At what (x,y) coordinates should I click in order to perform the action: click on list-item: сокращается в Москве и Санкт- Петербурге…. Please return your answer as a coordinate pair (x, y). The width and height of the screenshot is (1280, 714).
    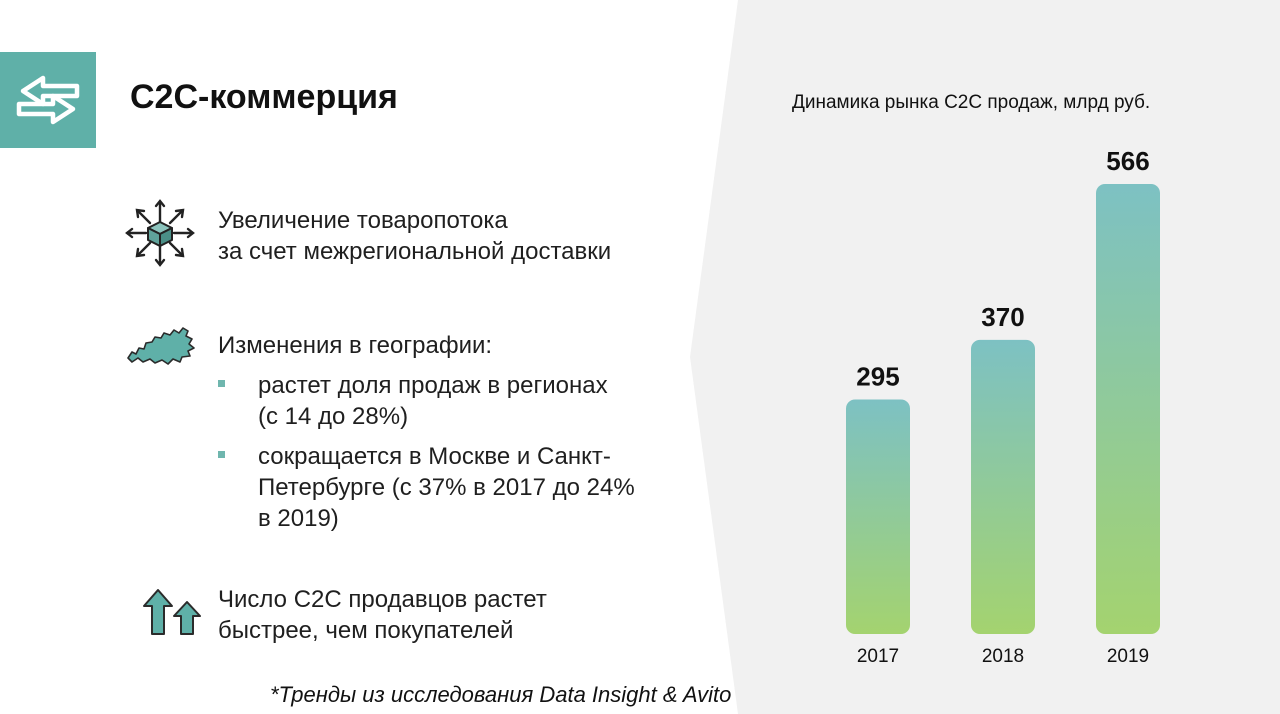
    Looking at the image, I should click on (438, 487).